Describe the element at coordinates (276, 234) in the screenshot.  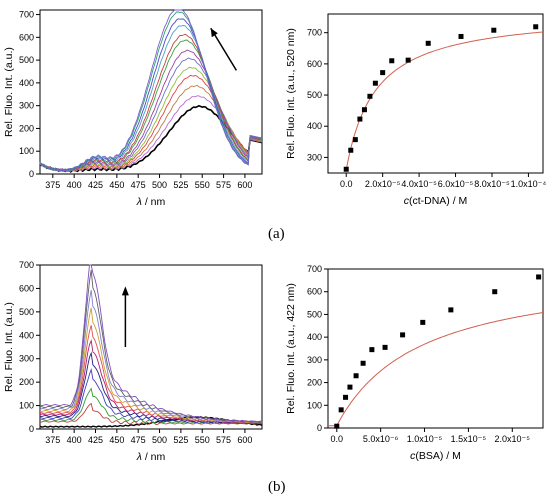
I see `panel-label-a: (a)` at that location.